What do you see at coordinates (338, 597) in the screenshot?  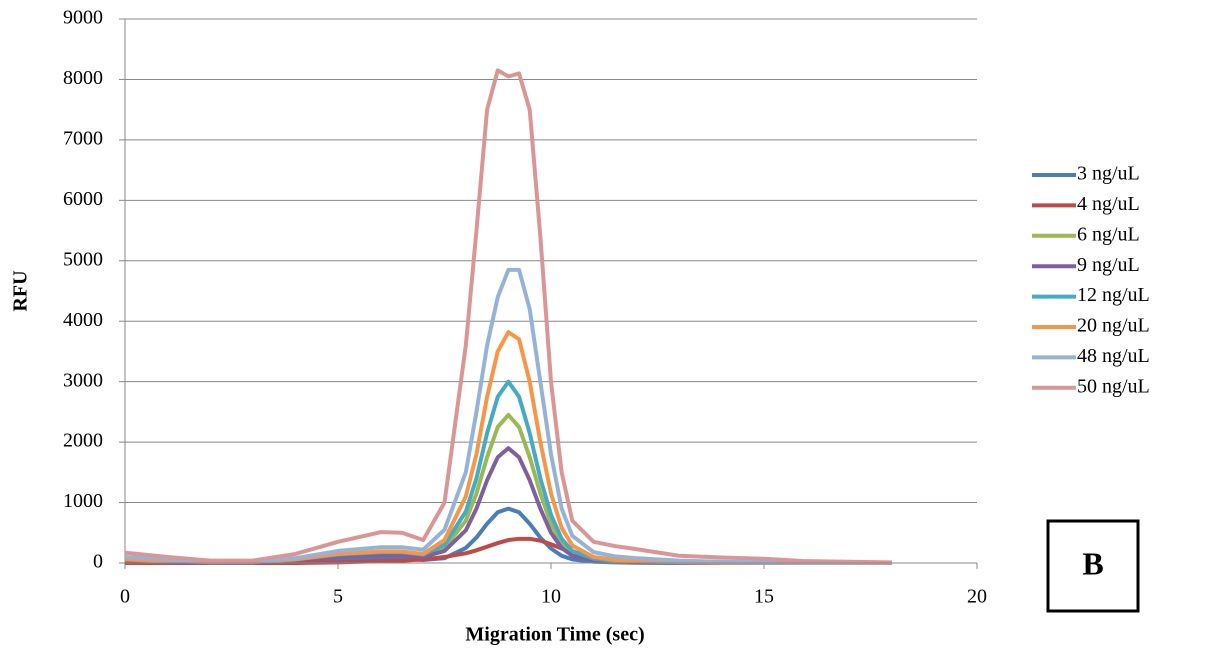 I see `x-tick-label: 5` at bounding box center [338, 597].